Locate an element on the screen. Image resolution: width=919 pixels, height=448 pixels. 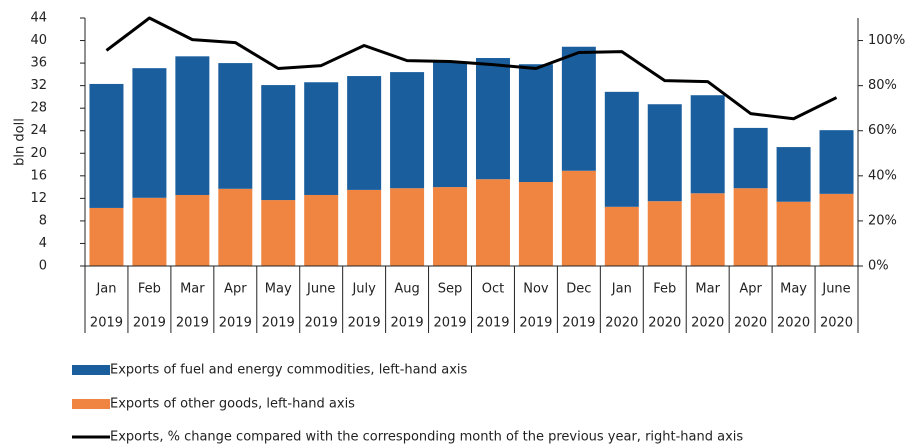
legend-label: Exports of other goods, left-hand axis is located at coordinates (232, 404).